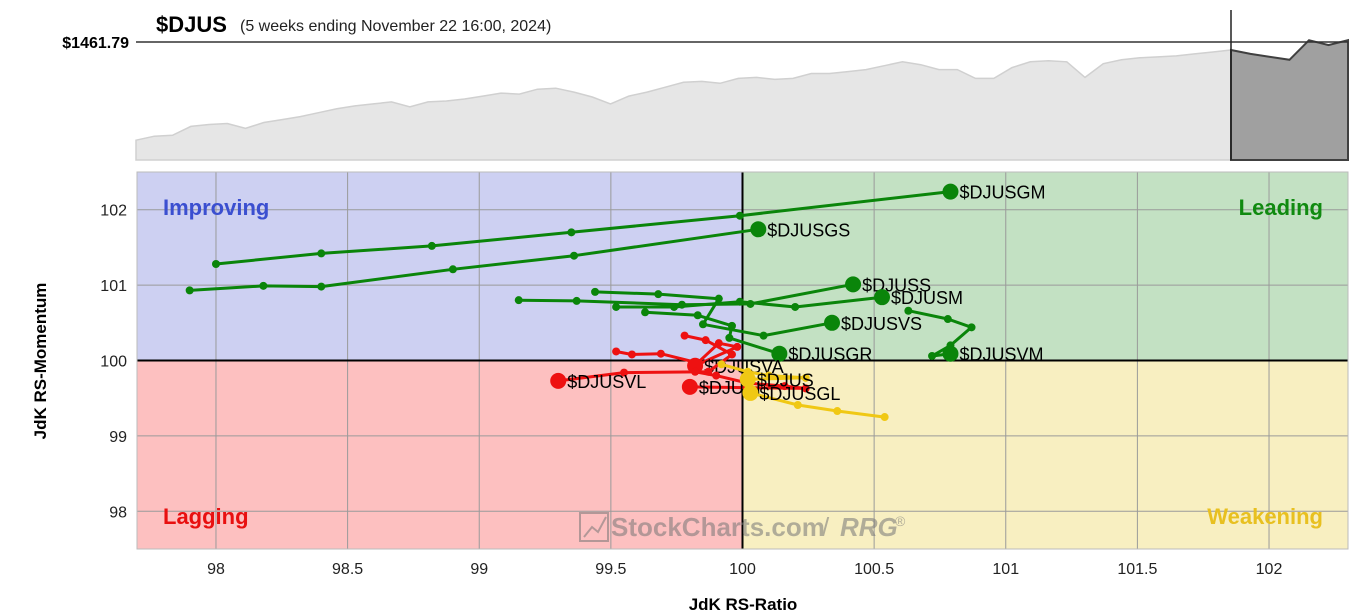  Describe the element at coordinates (479, 569) in the screenshot. I see `x-tick-label: 99` at that location.